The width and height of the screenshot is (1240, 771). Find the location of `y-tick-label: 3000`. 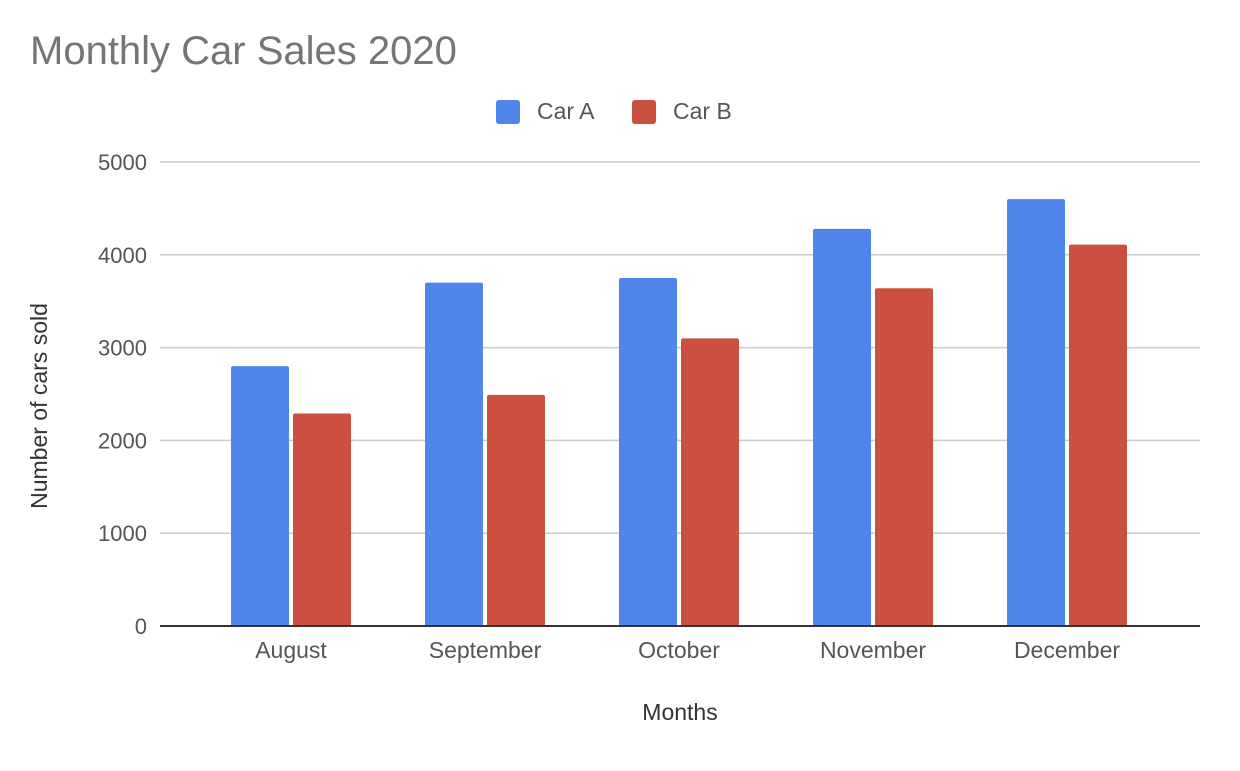

y-tick-label: 3000 is located at coordinates (122, 348).